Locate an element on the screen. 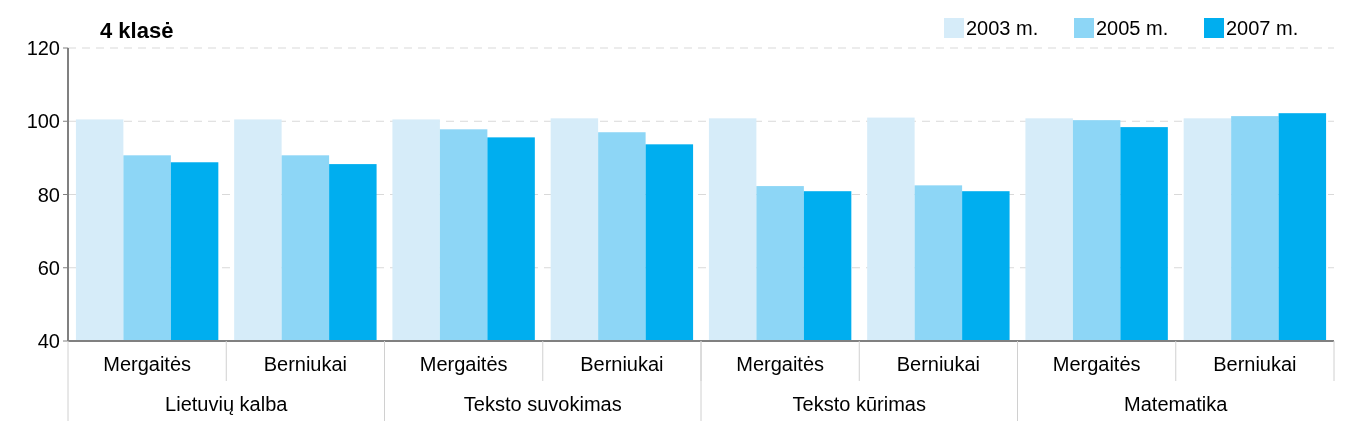 The image size is (1350, 421). y-tick-label: 100 is located at coordinates (43, 121).